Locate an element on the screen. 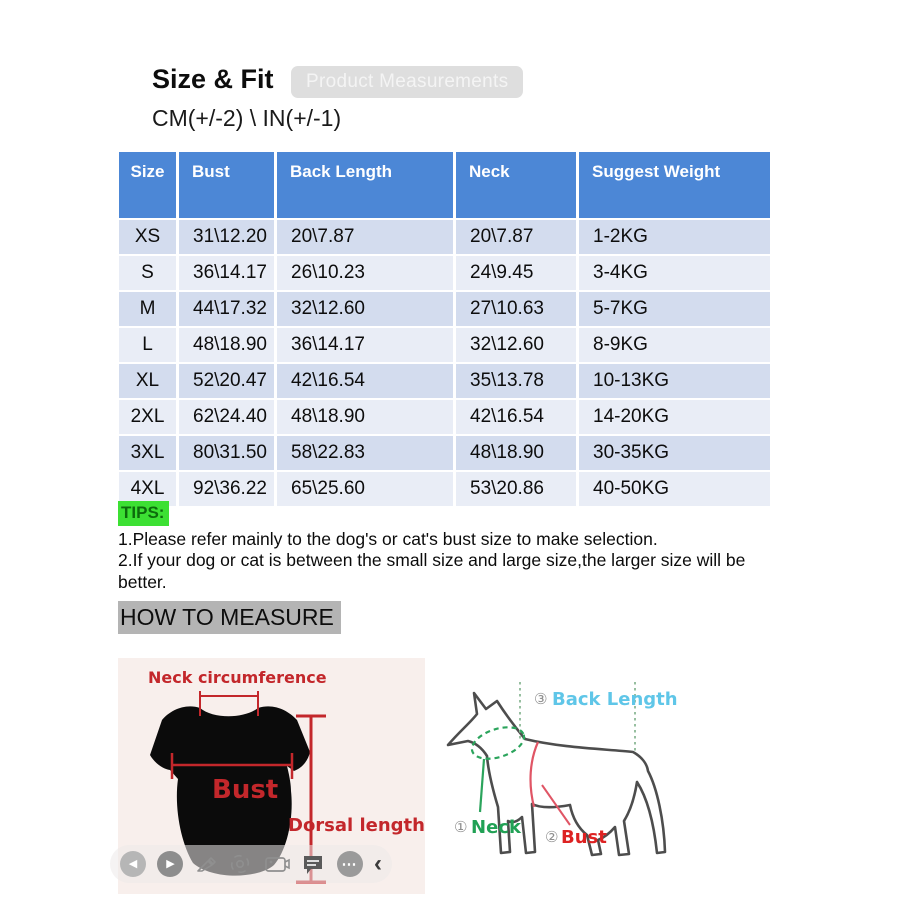 This screenshot has height=905, width=900. collapse-chevron-icon: ‹ is located at coordinates (377, 863).